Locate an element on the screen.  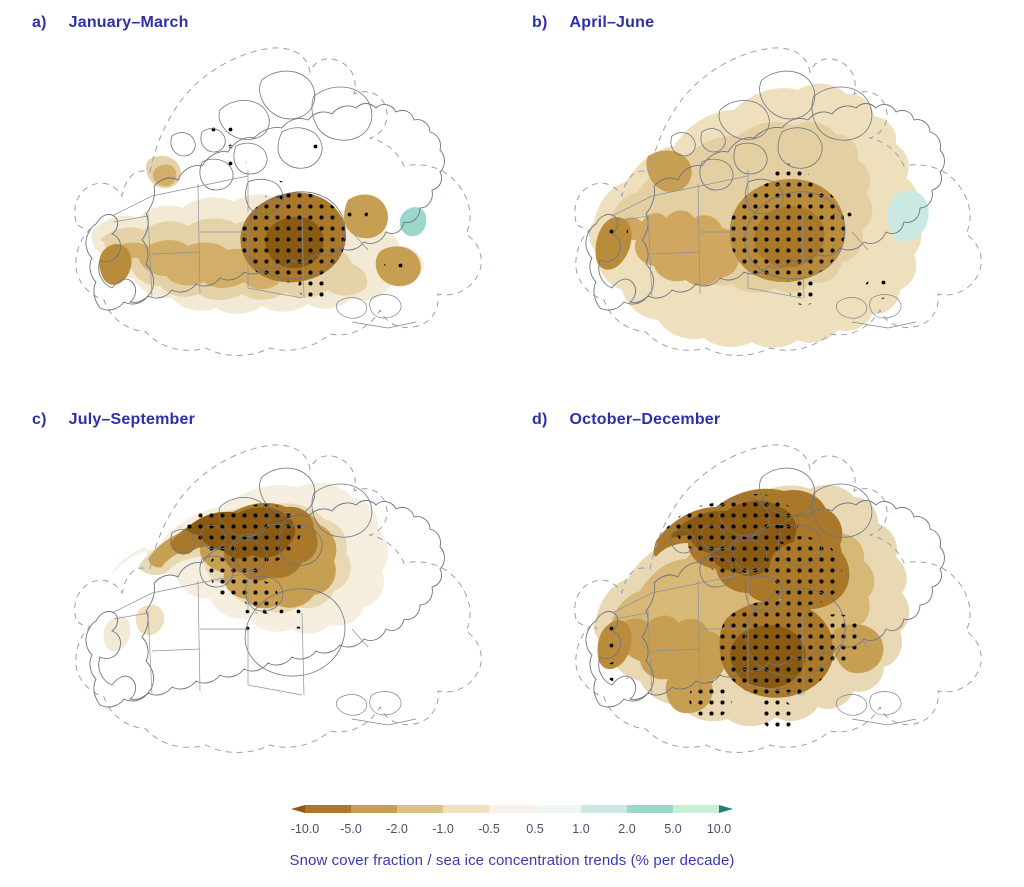
panel-title-d: d) October–December is located at coordinates (626, 420).